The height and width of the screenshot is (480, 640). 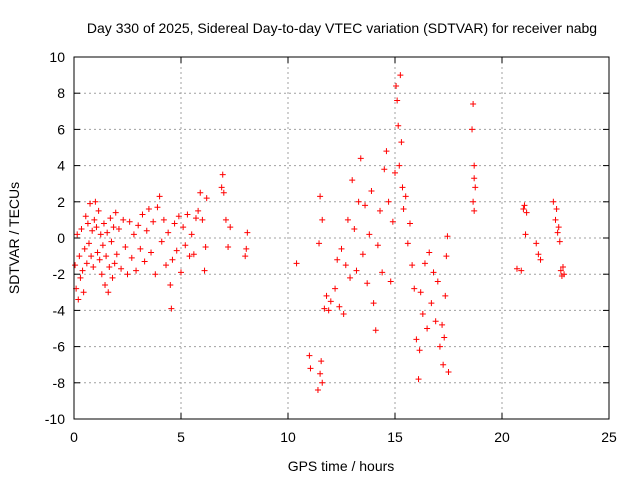 I want to click on y-tick-label: -6, so click(x=59, y=347).